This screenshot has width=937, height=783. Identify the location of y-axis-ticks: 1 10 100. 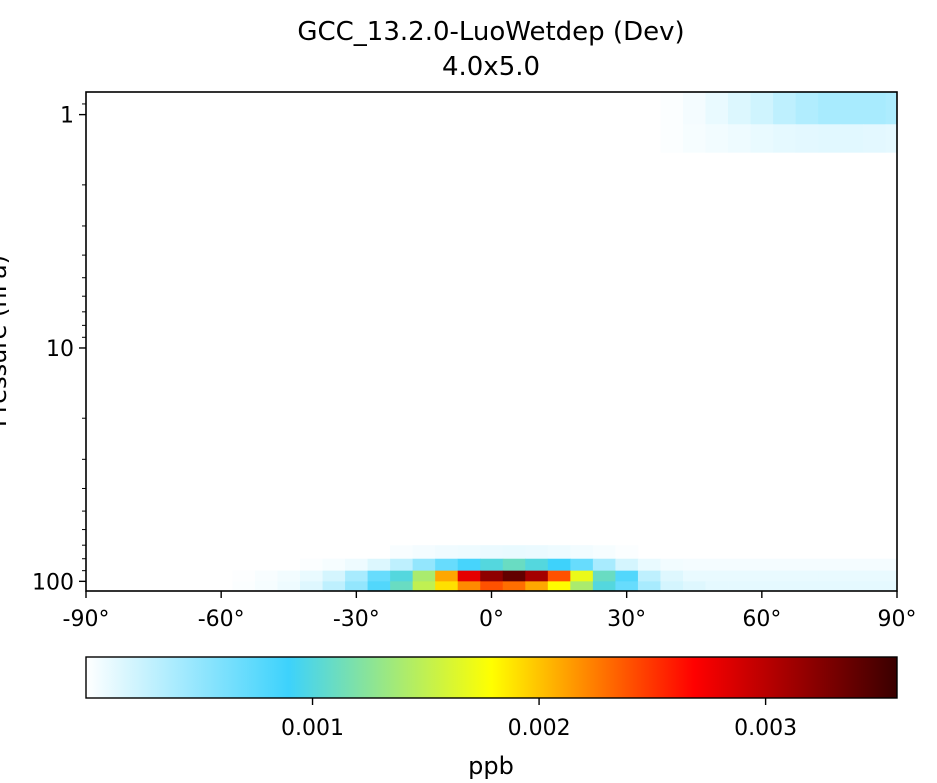
(59, 349).